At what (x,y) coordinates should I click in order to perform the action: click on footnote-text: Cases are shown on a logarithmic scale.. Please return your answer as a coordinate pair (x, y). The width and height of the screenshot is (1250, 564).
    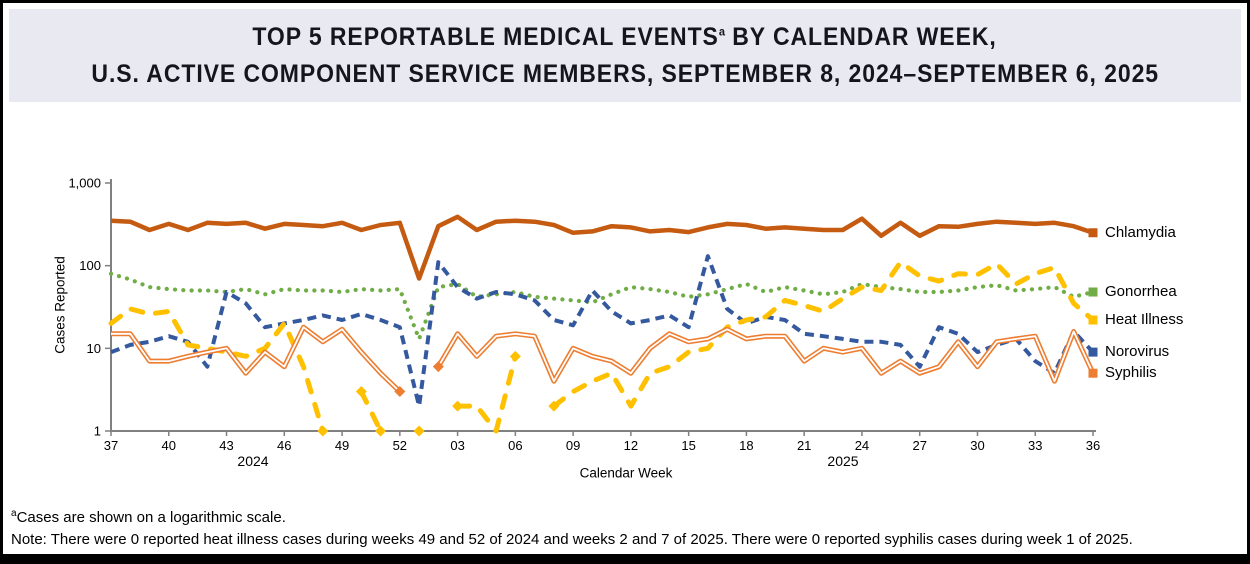
    Looking at the image, I should click on (151, 517).